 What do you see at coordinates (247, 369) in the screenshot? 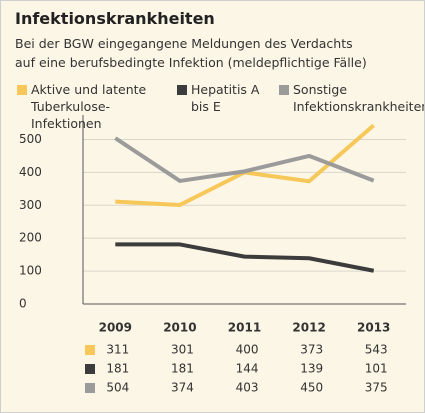
I see `value-label: 144` at bounding box center [247, 369].